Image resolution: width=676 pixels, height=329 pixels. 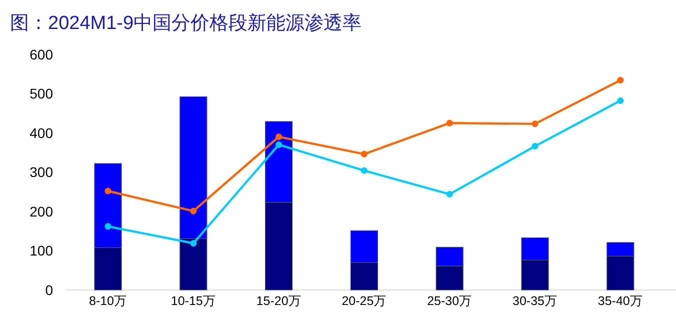 What do you see at coordinates (42, 211) in the screenshot?
I see `y-tick-label: 200` at bounding box center [42, 211].